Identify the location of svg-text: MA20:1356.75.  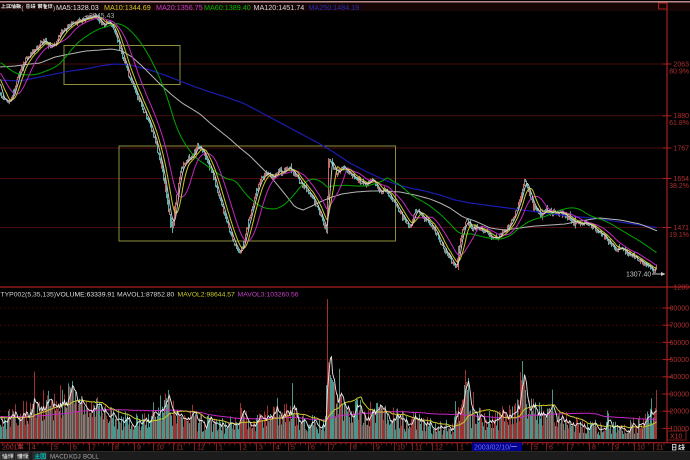
(179, 7).